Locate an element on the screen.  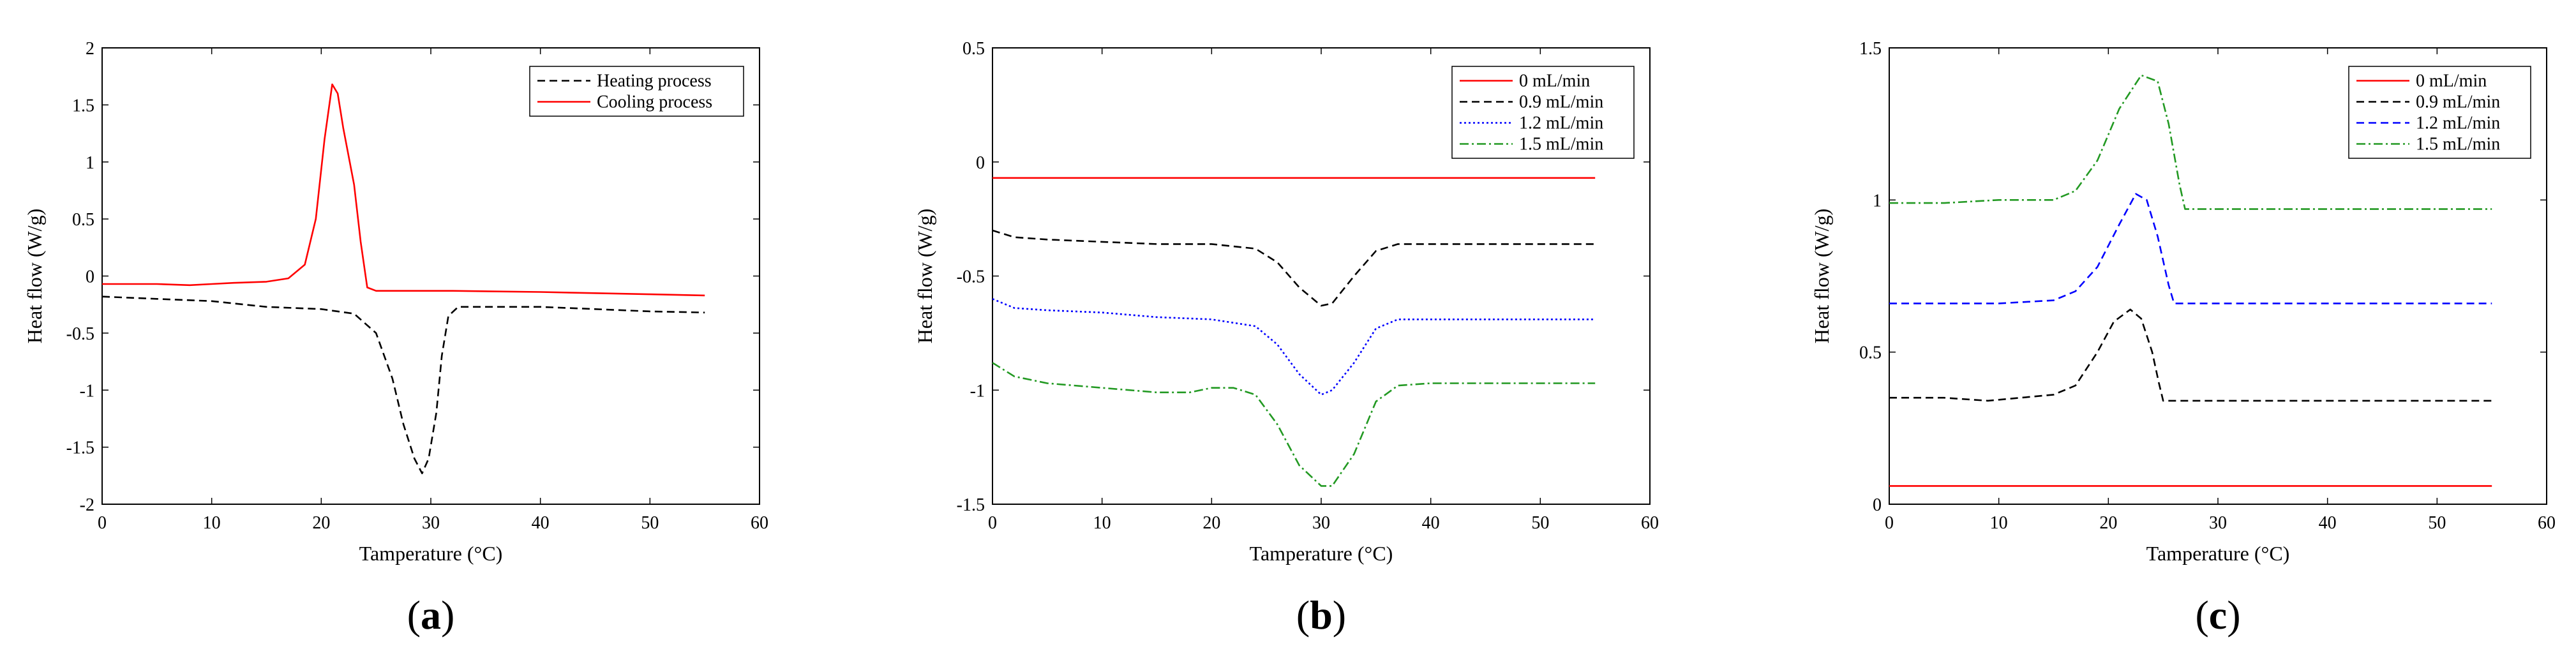
panel-label: (a) is located at coordinates (431, 615).